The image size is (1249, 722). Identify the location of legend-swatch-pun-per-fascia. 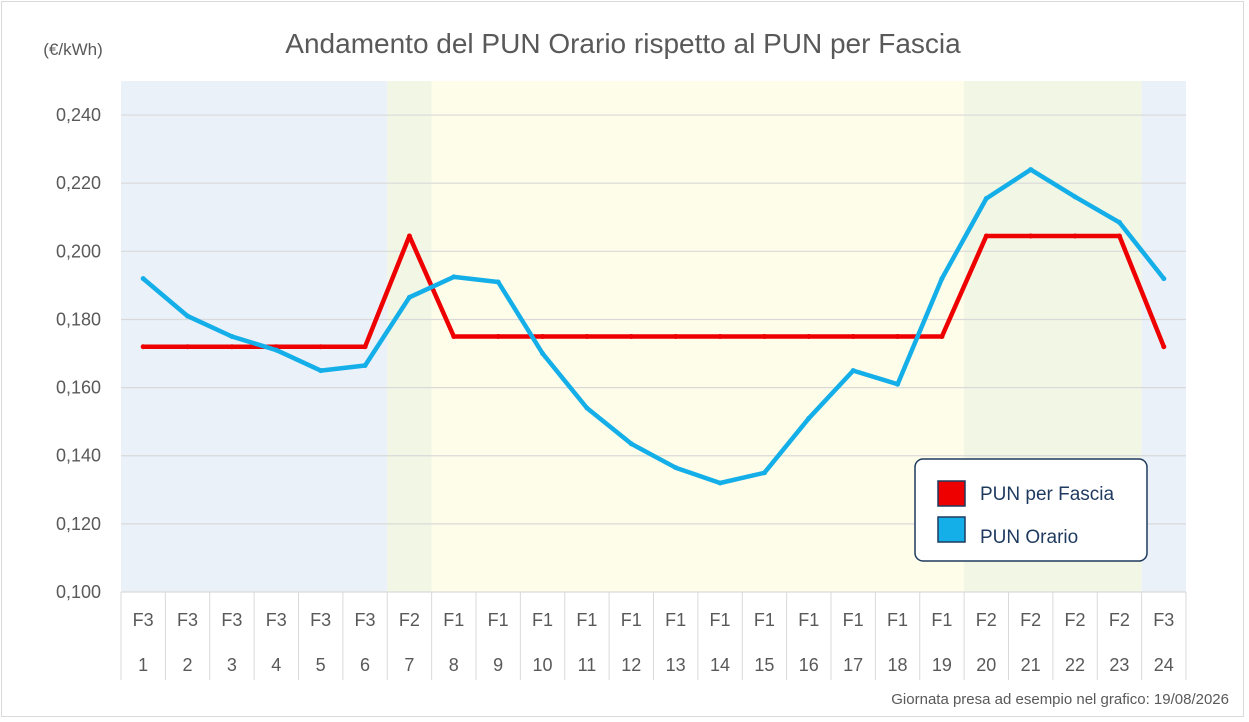
(951, 493).